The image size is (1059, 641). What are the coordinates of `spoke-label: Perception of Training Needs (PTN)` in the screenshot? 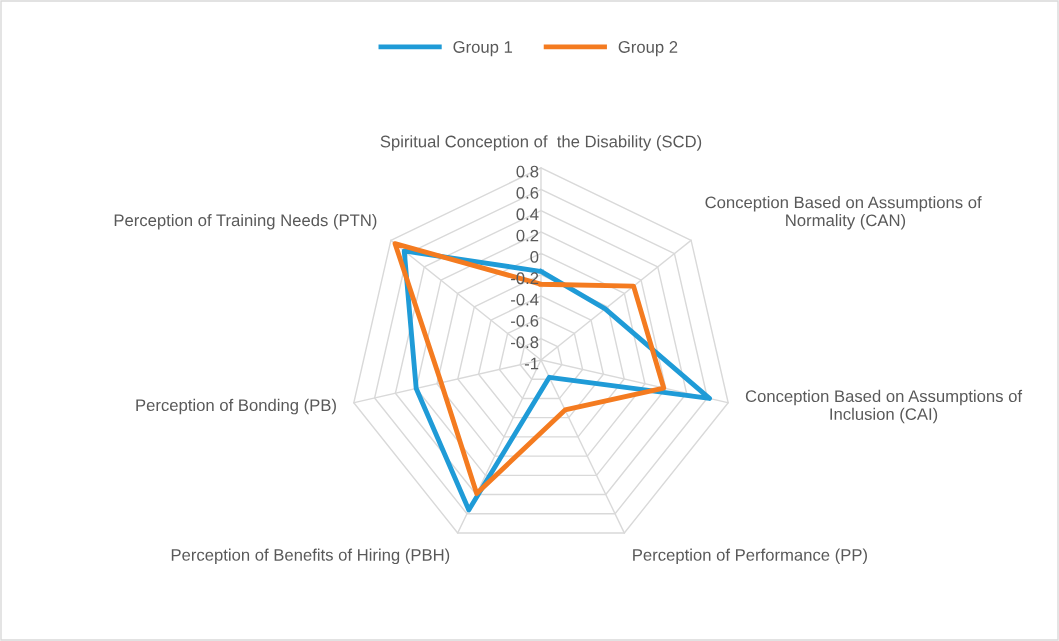 It's located at (245, 221).